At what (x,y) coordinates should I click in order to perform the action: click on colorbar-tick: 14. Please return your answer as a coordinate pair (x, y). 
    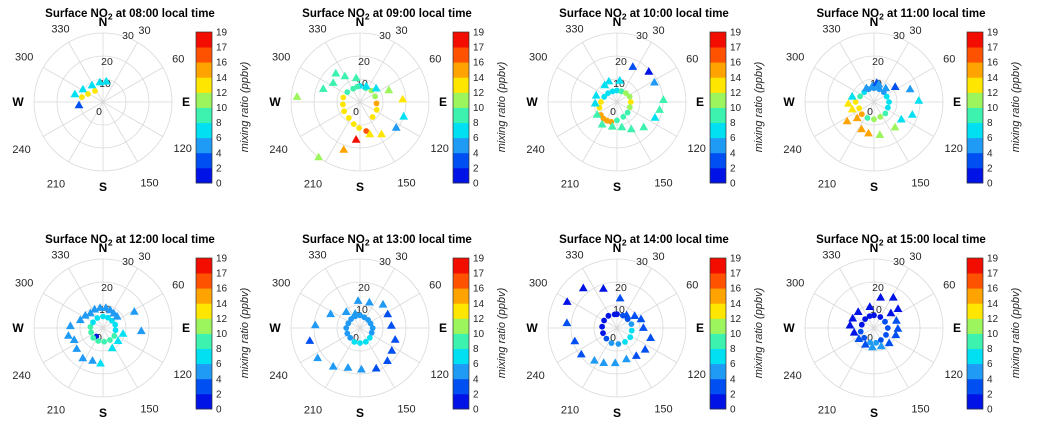
    Looking at the image, I should click on (993, 304).